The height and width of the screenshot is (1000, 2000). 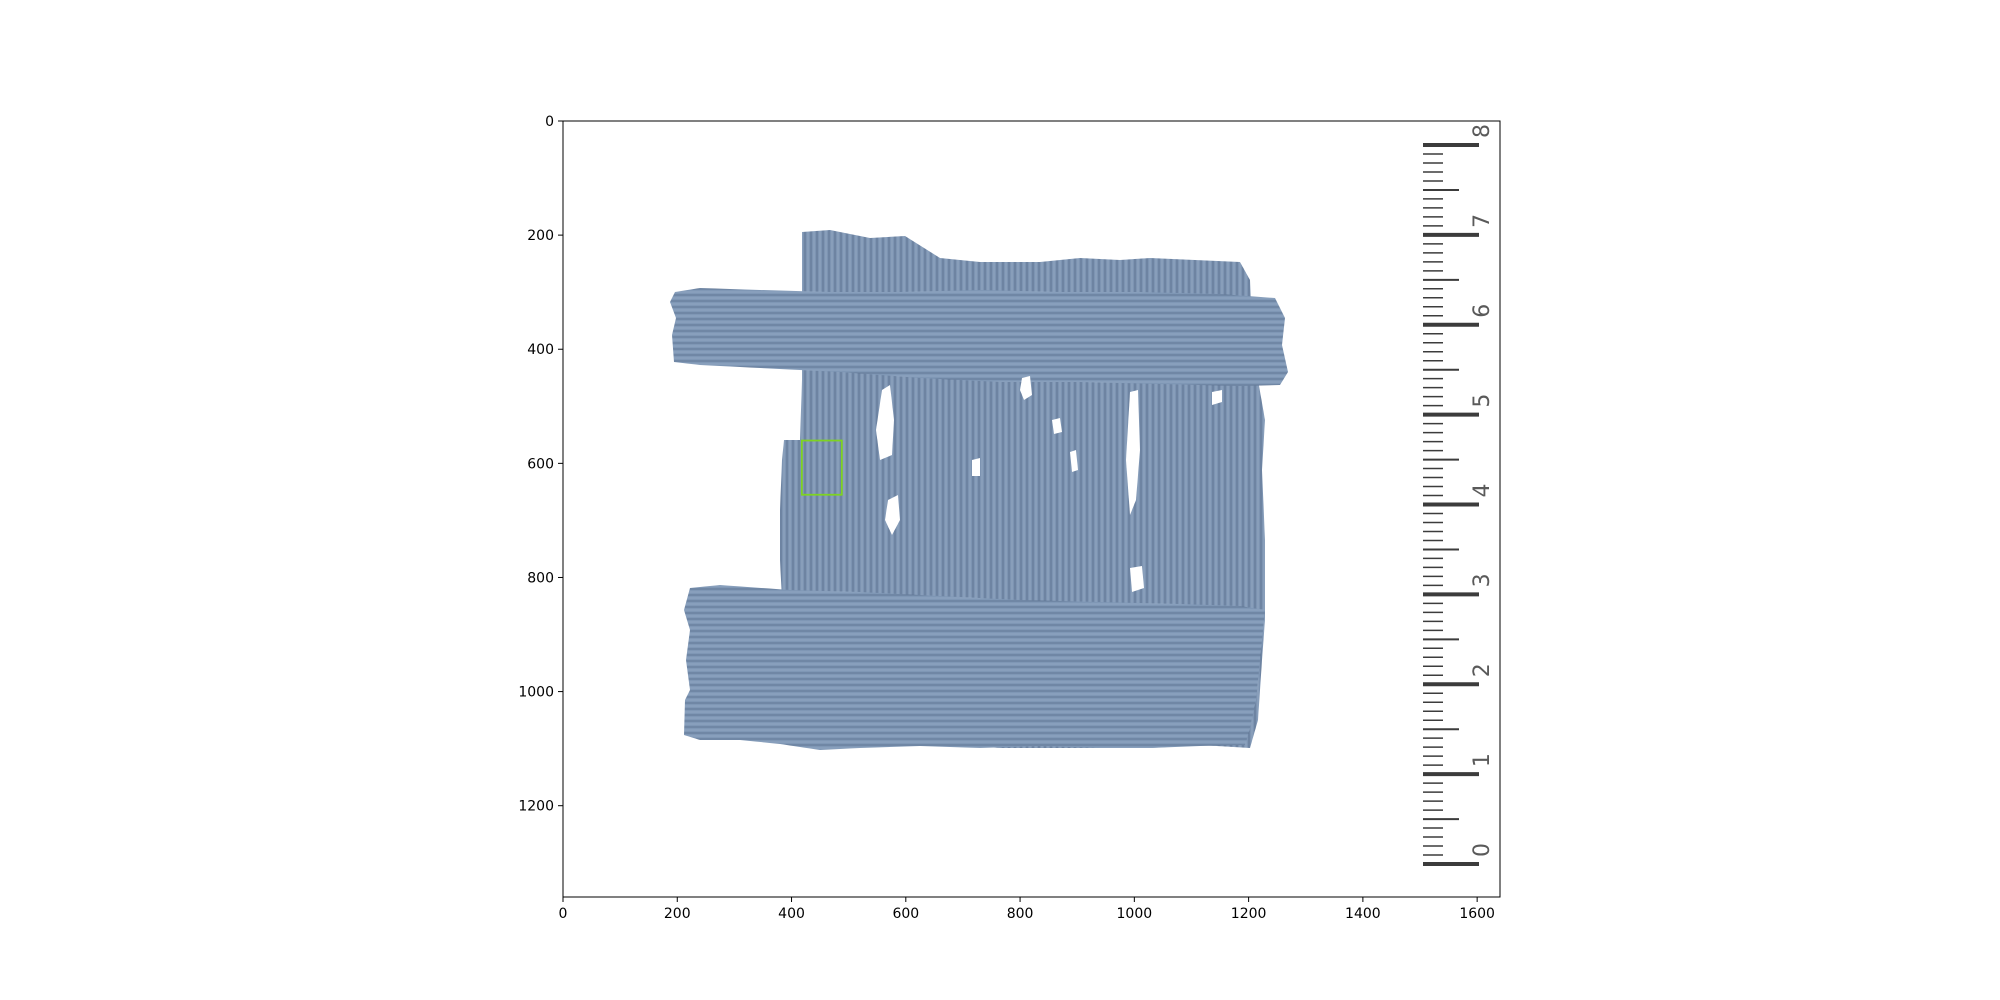 I want to click on x-tick-label: 1000, so click(x=1135, y=914).